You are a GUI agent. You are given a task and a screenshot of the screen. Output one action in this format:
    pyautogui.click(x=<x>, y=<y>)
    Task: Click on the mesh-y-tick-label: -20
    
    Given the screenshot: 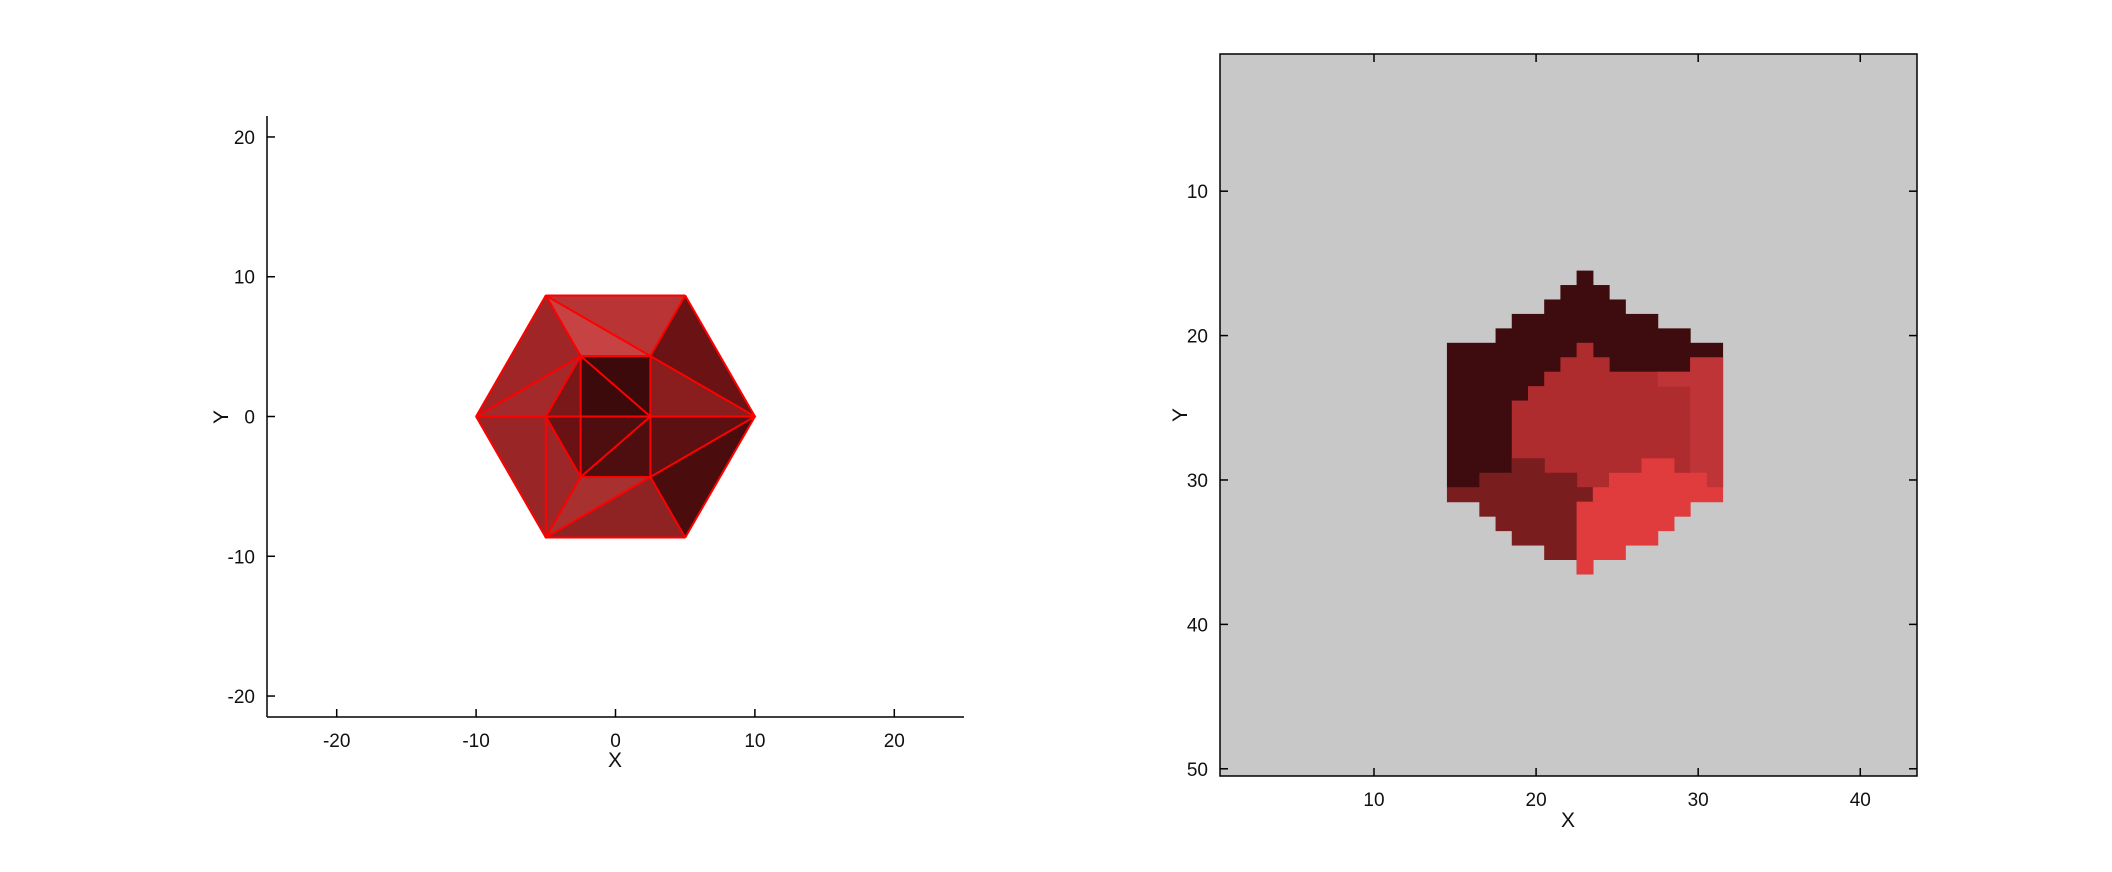 What is the action you would take?
    pyautogui.click(x=241, y=697)
    